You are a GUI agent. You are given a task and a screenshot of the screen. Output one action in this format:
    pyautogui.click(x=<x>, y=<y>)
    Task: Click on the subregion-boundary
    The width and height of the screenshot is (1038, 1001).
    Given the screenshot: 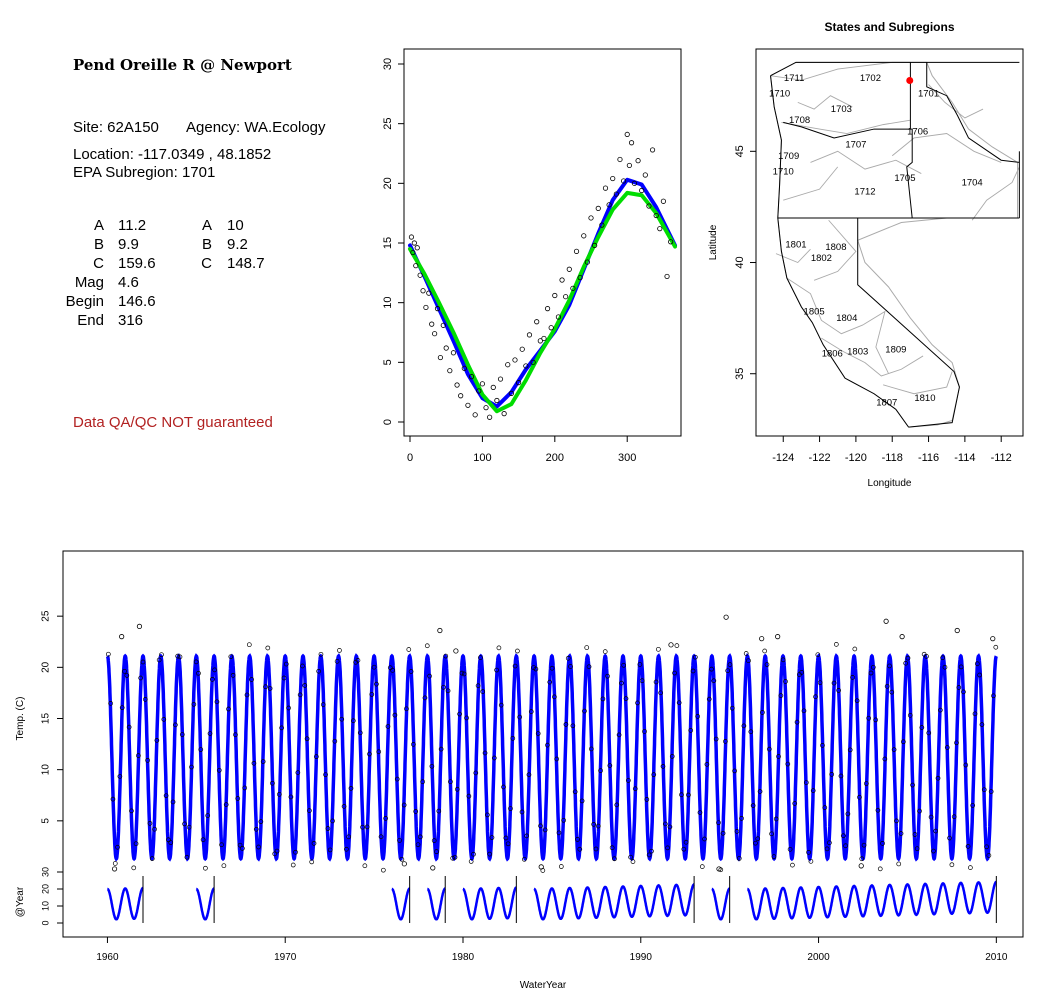 What is the action you would take?
    pyautogui.click(x=825, y=306)
    